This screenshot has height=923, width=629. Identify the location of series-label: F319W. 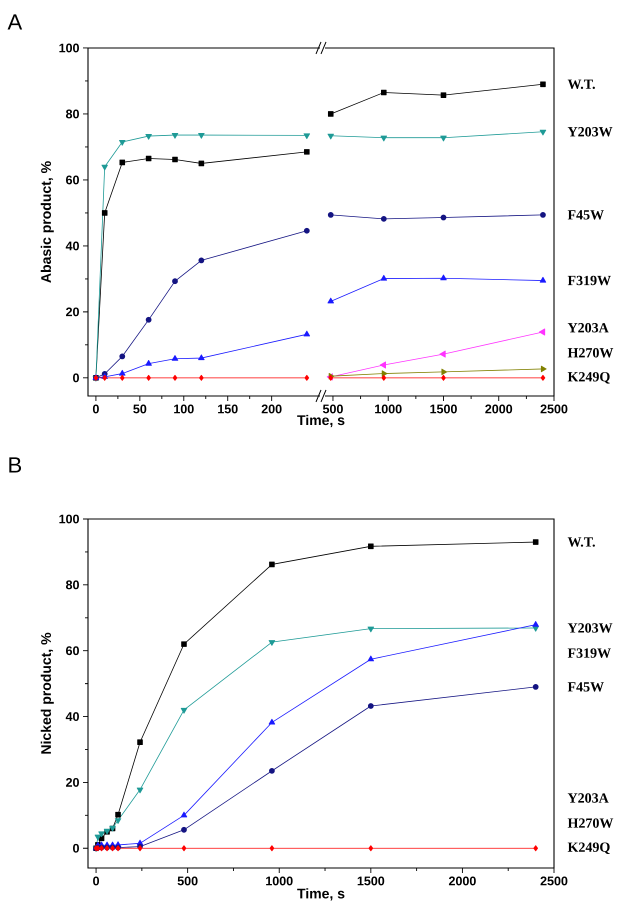
(589, 281).